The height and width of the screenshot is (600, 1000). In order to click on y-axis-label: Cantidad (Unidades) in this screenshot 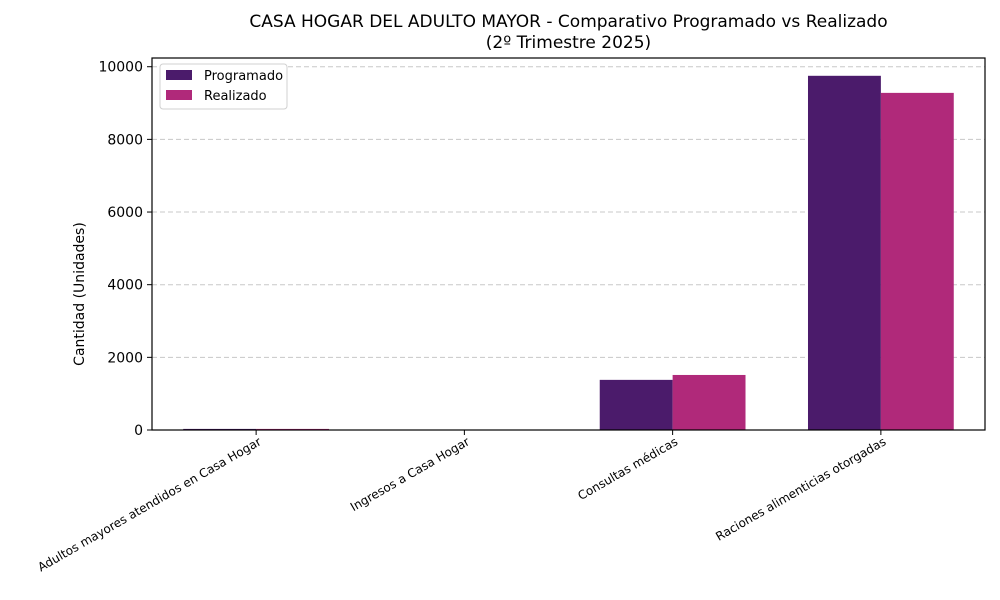, I will do `click(80, 294)`.